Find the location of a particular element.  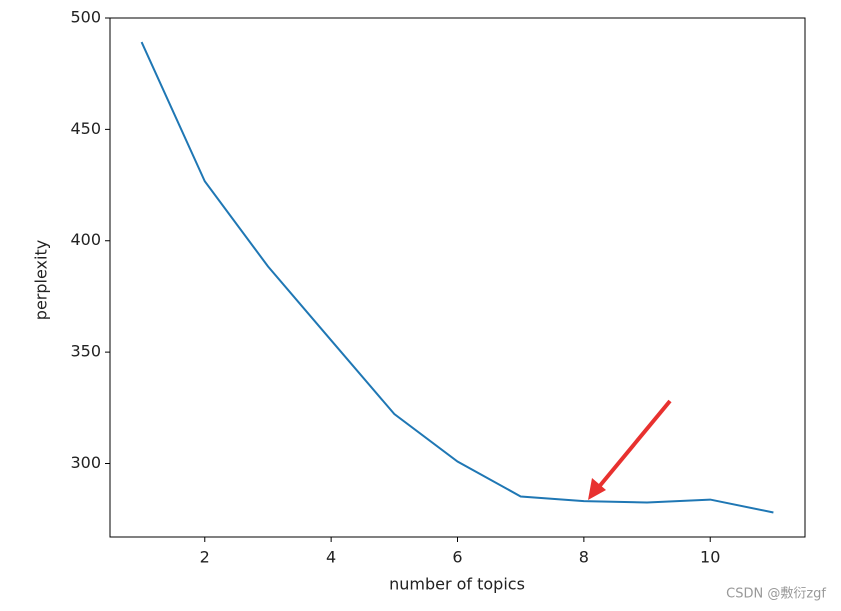

annotation-arrow is located at coordinates (630, 449).